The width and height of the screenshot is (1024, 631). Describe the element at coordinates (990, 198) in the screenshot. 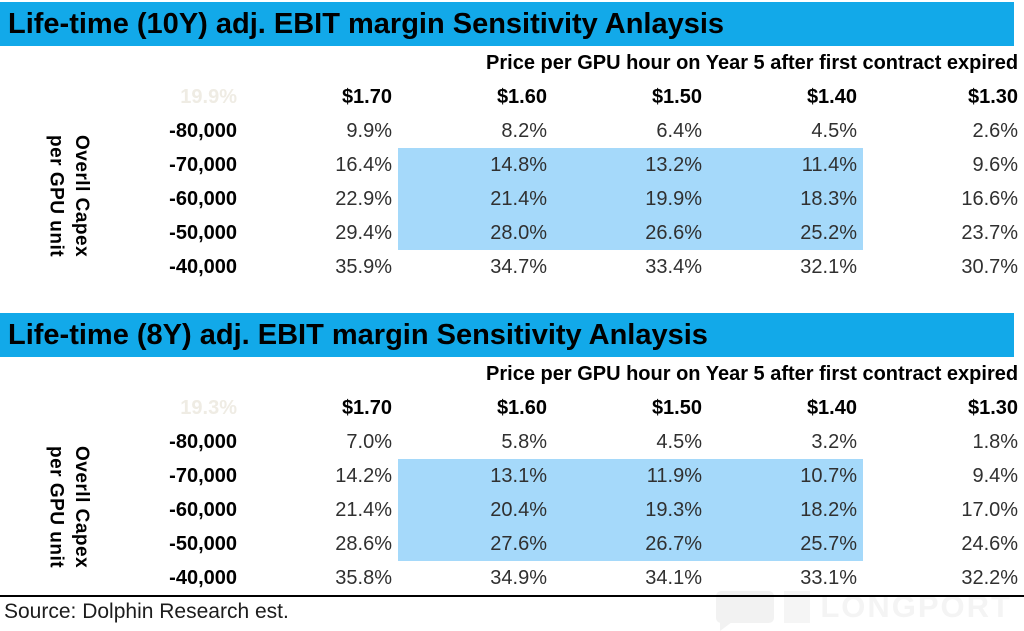

I see `margin-cell: 16.6%` at that location.